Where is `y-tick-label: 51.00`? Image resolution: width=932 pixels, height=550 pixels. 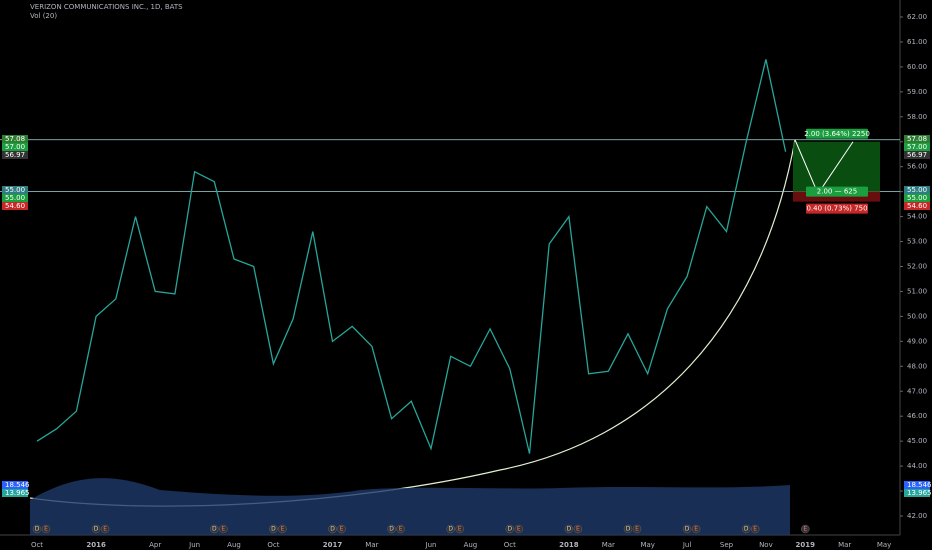 y-tick-label: 51.00 is located at coordinates (917, 291).